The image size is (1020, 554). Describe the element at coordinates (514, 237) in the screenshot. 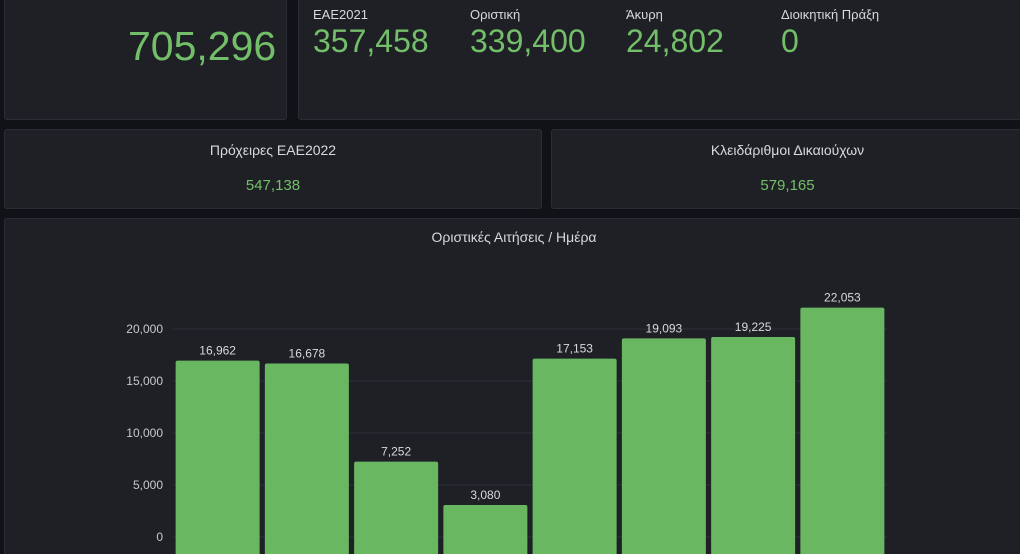

I see `chart-title: Οριστικές Αιτήσεις / Ημέρα` at that location.